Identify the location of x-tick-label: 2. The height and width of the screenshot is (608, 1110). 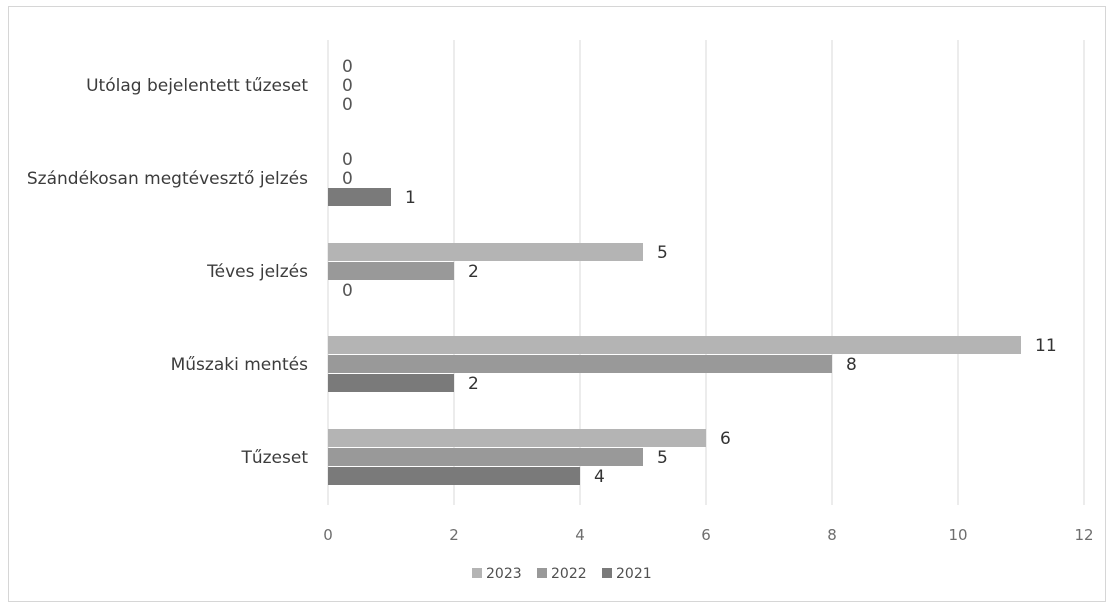
(454, 535).